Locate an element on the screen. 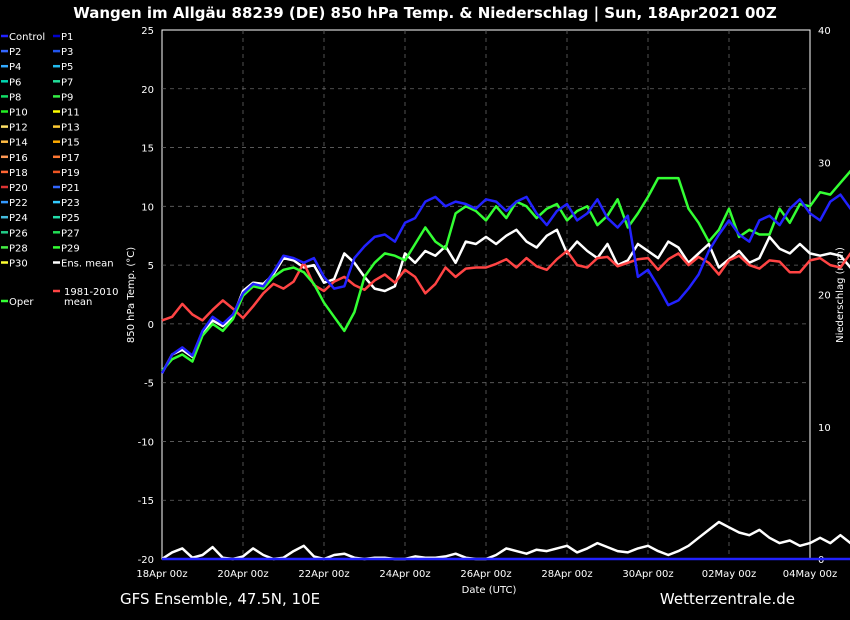 The height and width of the screenshot is (620, 850). legend-item-p20: P20 is located at coordinates (14, 188).